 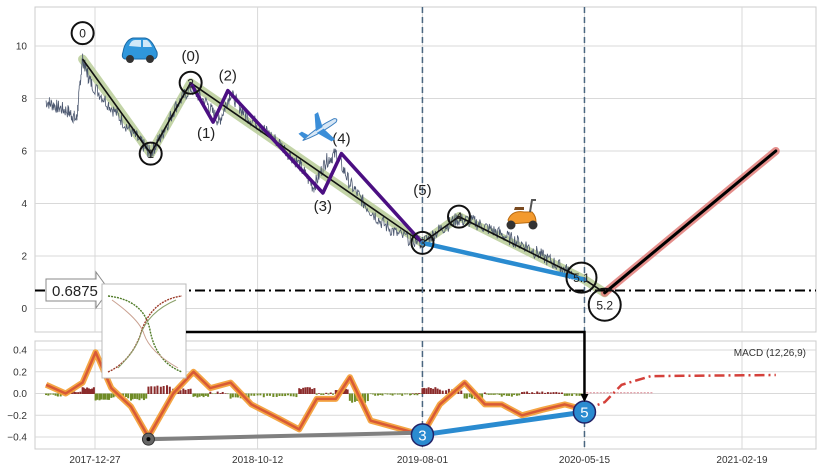 What do you see at coordinates (258, 460) in the screenshot?
I see `x-tick-label: 2018-10-12` at bounding box center [258, 460].